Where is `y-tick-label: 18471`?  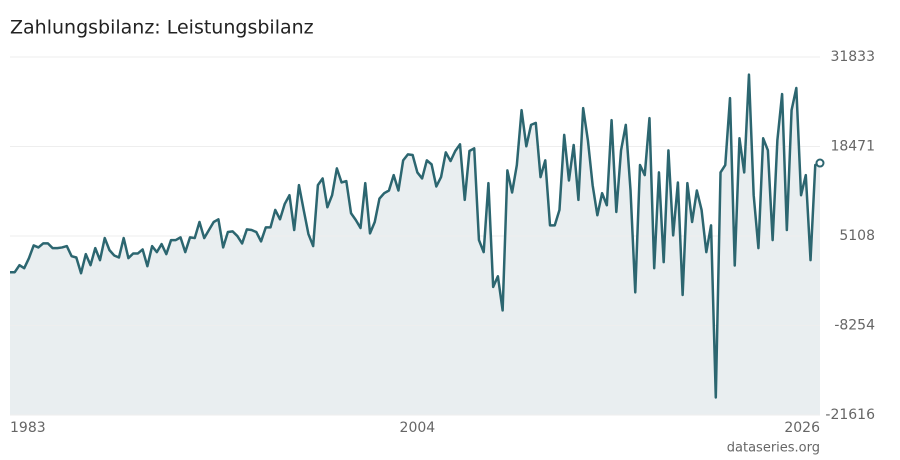
y-tick-label: 18471 is located at coordinates (852, 146).